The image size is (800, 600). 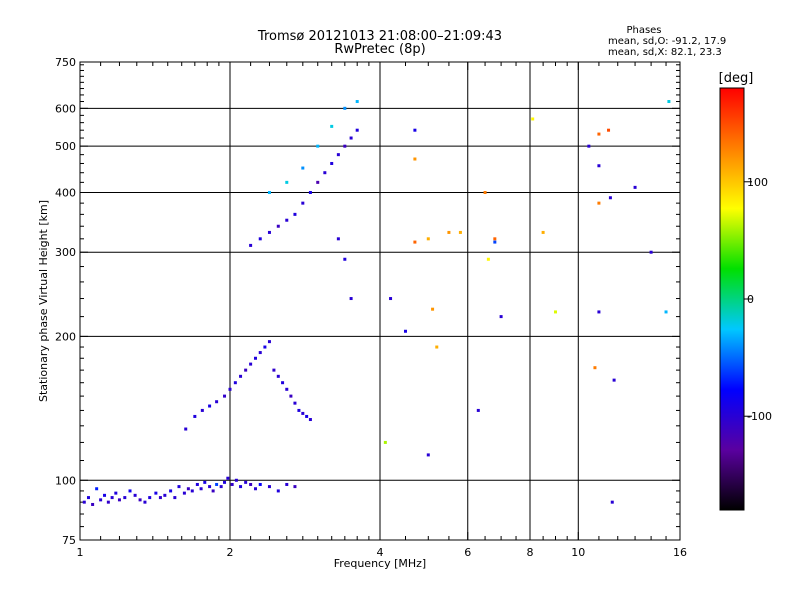 I want to click on y-tick-label: 300, so click(x=65, y=252).